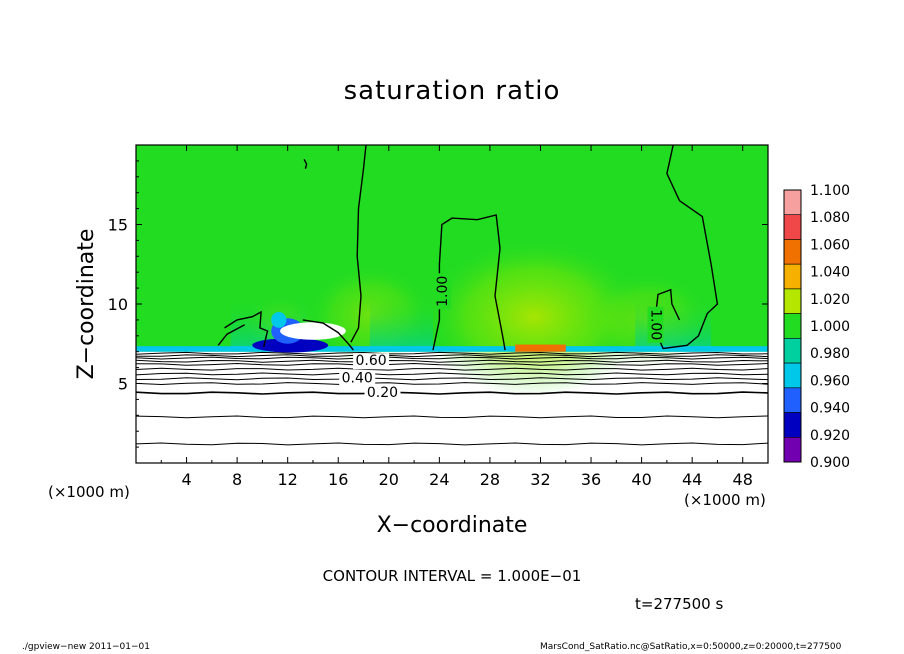 The image size is (904, 654). I want to click on colorbar-label: 0.940, so click(830, 409).